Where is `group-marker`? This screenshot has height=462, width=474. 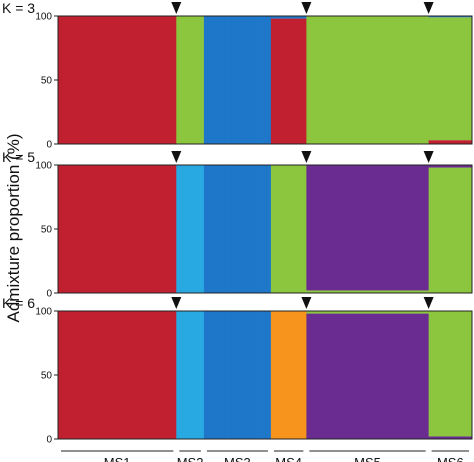 group-marker is located at coordinates (306, 303).